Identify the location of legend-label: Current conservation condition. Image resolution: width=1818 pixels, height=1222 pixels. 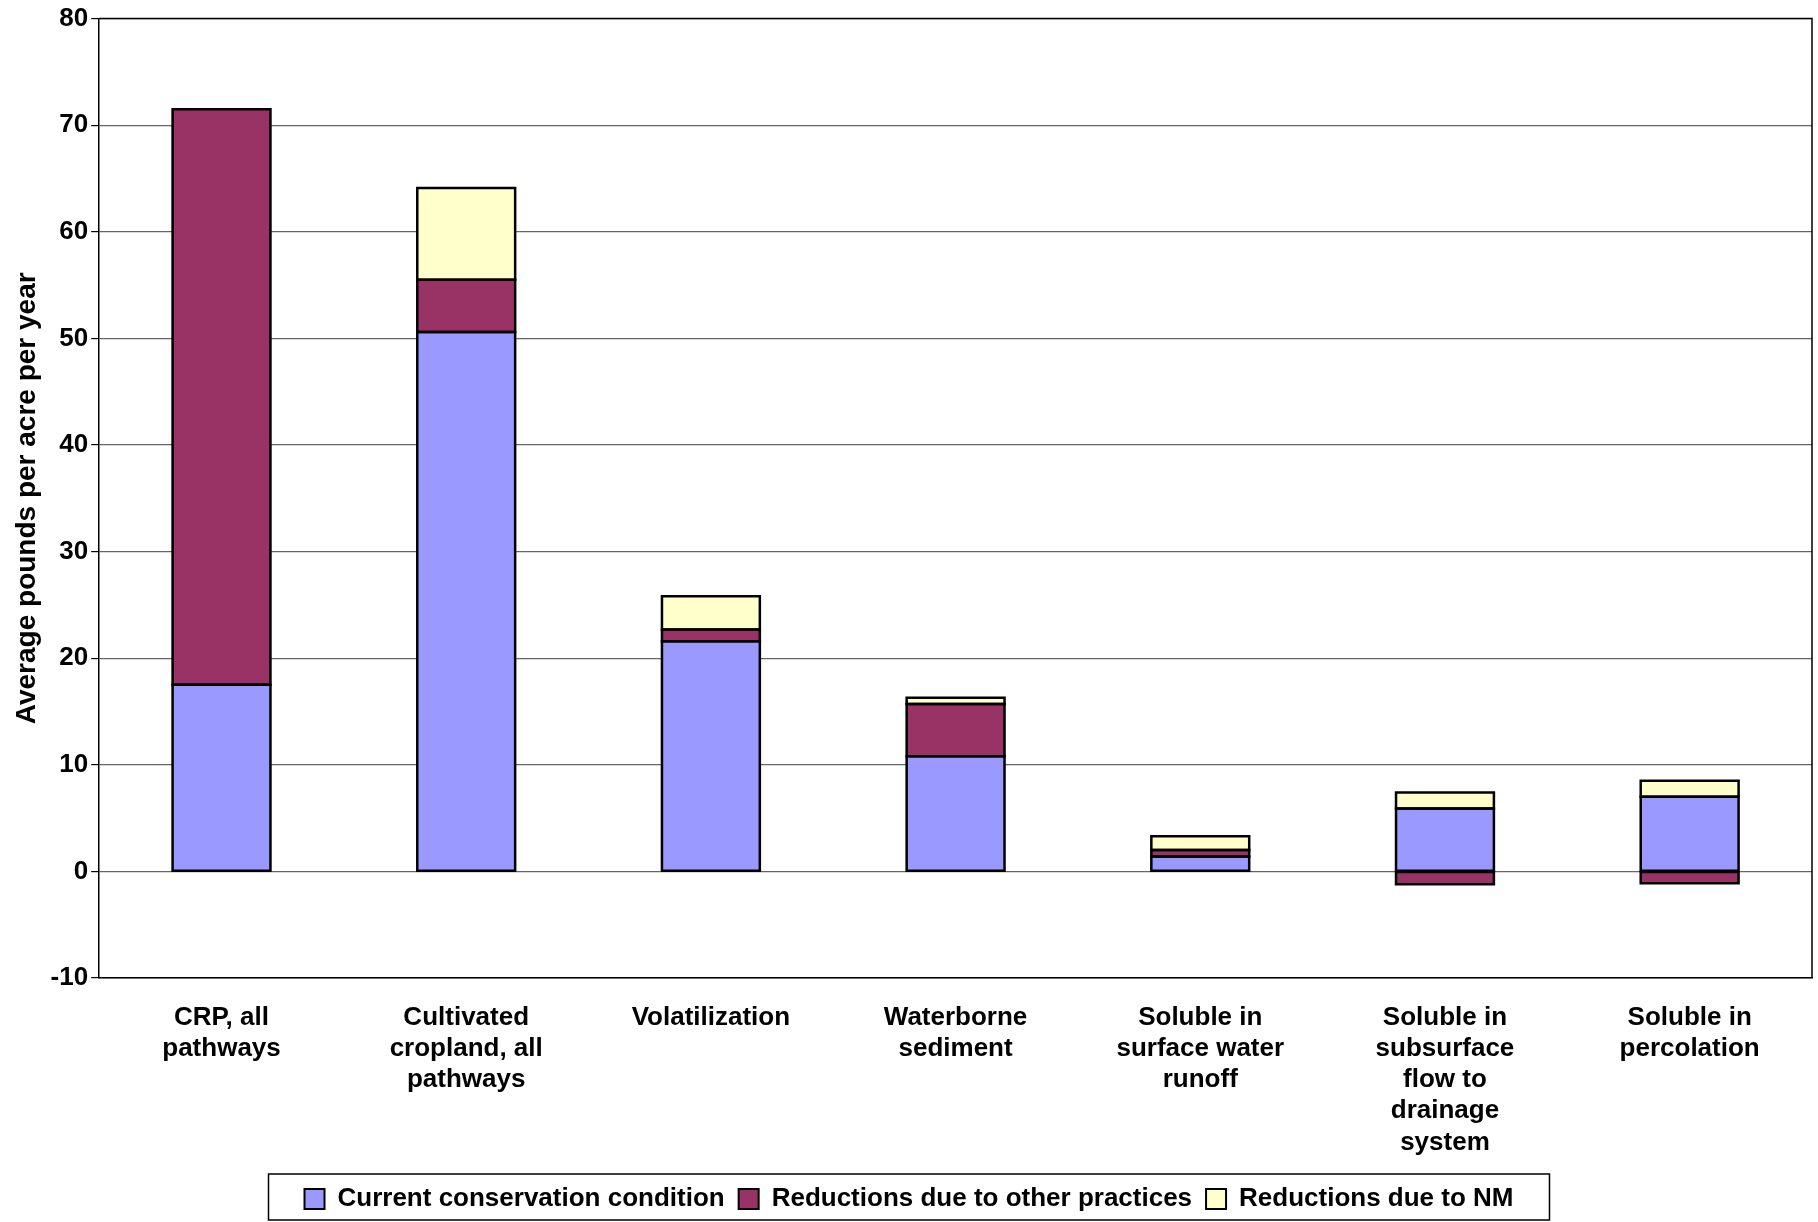
(531, 1197).